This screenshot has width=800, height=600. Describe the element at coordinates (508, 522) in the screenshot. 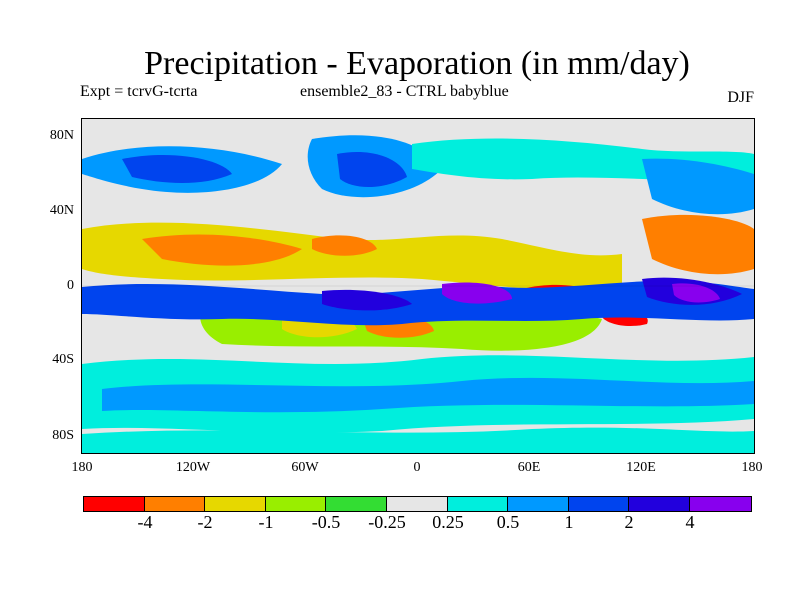

I see `colorbar-label: 0.5` at that location.